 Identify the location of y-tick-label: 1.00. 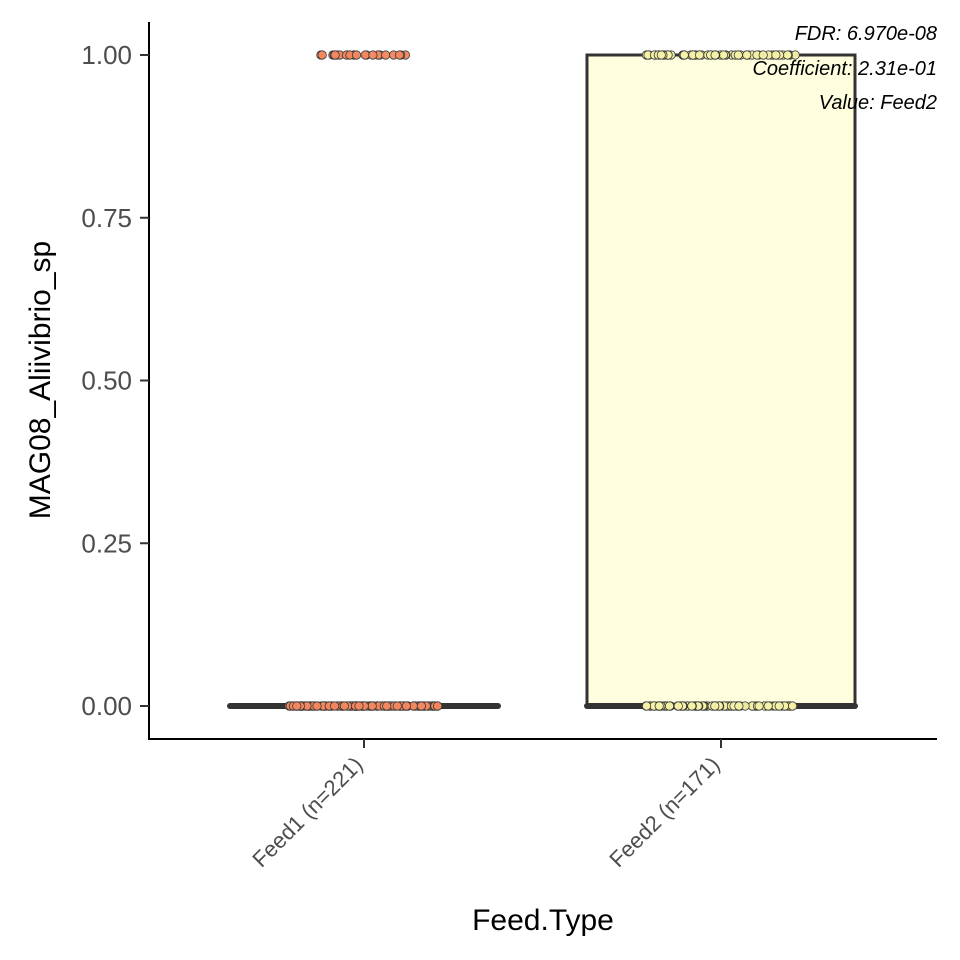
(106, 55).